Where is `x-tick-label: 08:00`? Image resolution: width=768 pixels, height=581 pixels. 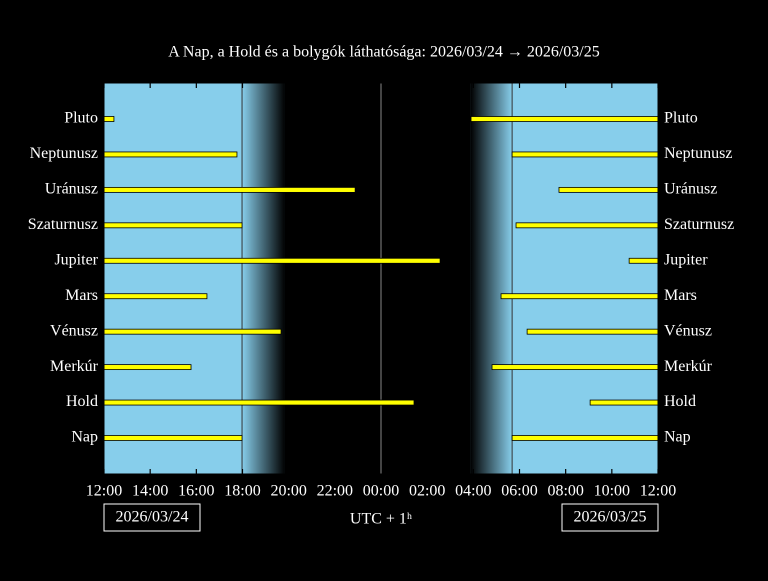
x-tick-label: 08:00 is located at coordinates (565, 491).